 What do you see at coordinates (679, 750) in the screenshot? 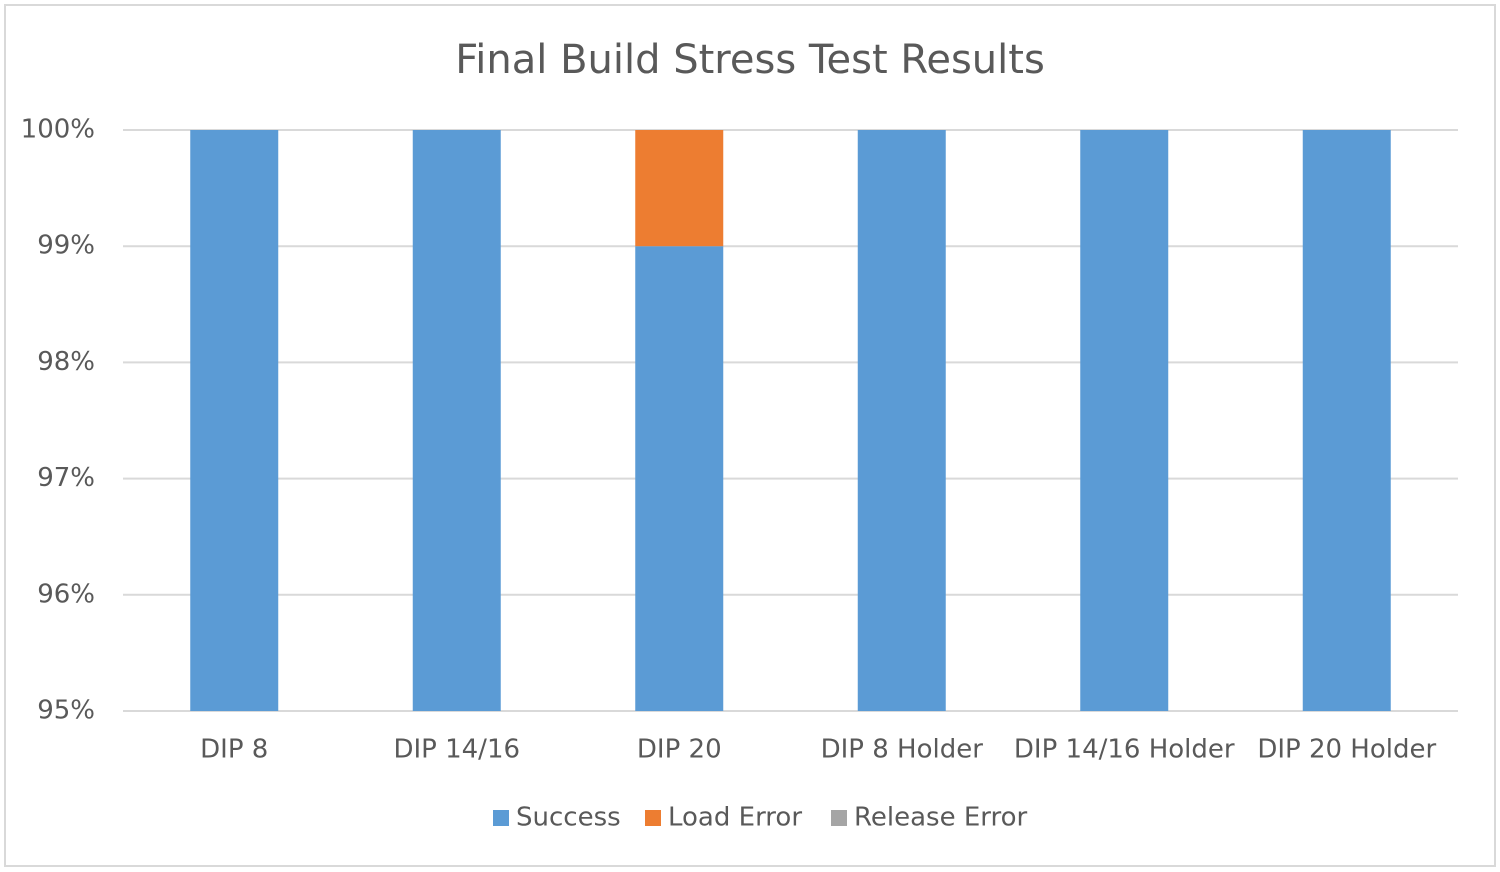
I see `x-tick-label: DIP 20` at bounding box center [679, 750].